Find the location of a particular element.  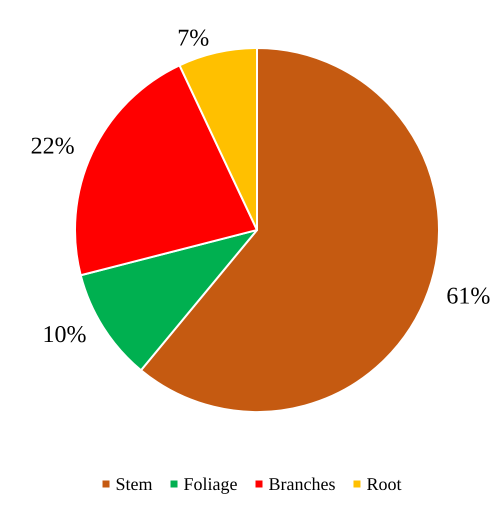

legend-label: Branches is located at coordinates (302, 484).